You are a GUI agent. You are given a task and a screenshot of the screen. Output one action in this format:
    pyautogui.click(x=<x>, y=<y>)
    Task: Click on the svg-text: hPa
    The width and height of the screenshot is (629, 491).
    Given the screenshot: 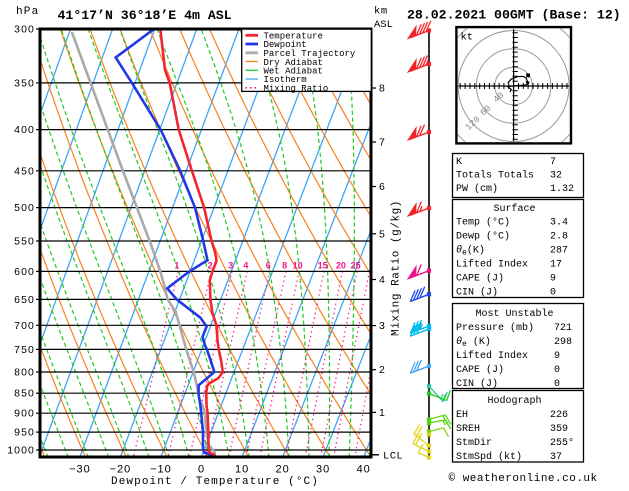 What is the action you would take?
    pyautogui.click(x=27, y=12)
    